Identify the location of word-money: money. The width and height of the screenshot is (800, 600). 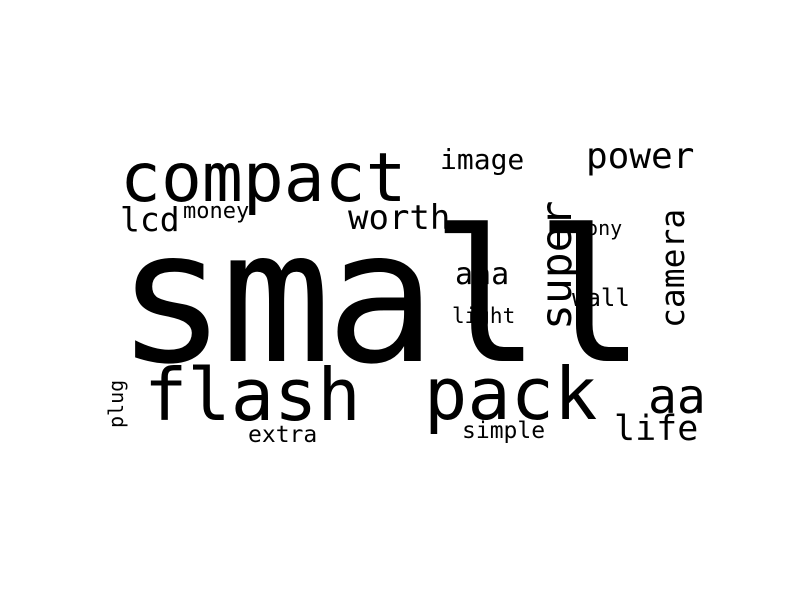
(216, 211).